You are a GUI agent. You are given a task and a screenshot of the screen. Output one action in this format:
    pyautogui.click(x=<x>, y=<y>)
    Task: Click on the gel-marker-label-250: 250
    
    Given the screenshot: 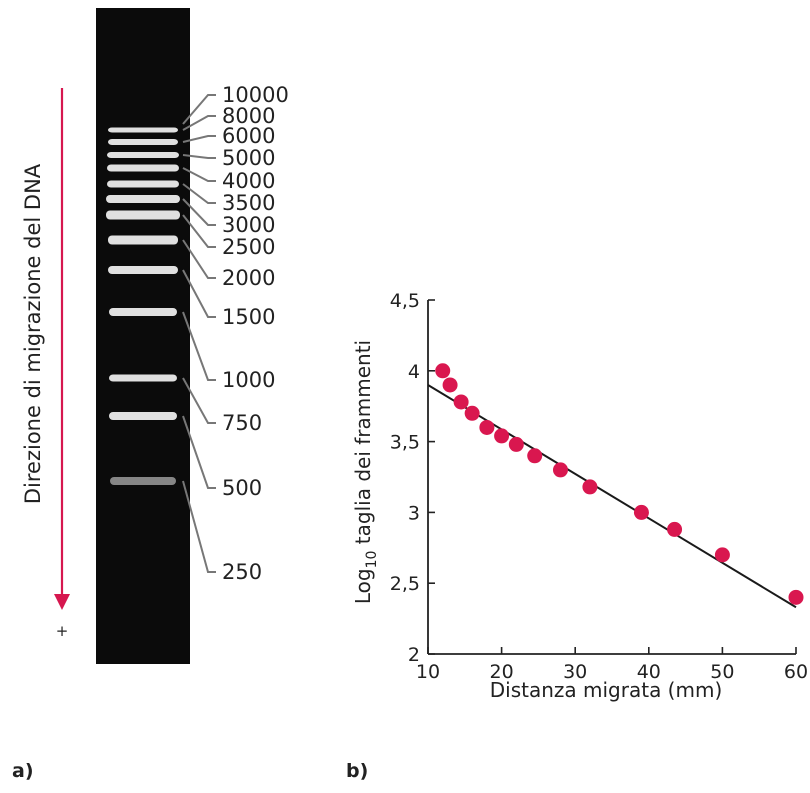 What is the action you would take?
    pyautogui.click(x=242, y=572)
    